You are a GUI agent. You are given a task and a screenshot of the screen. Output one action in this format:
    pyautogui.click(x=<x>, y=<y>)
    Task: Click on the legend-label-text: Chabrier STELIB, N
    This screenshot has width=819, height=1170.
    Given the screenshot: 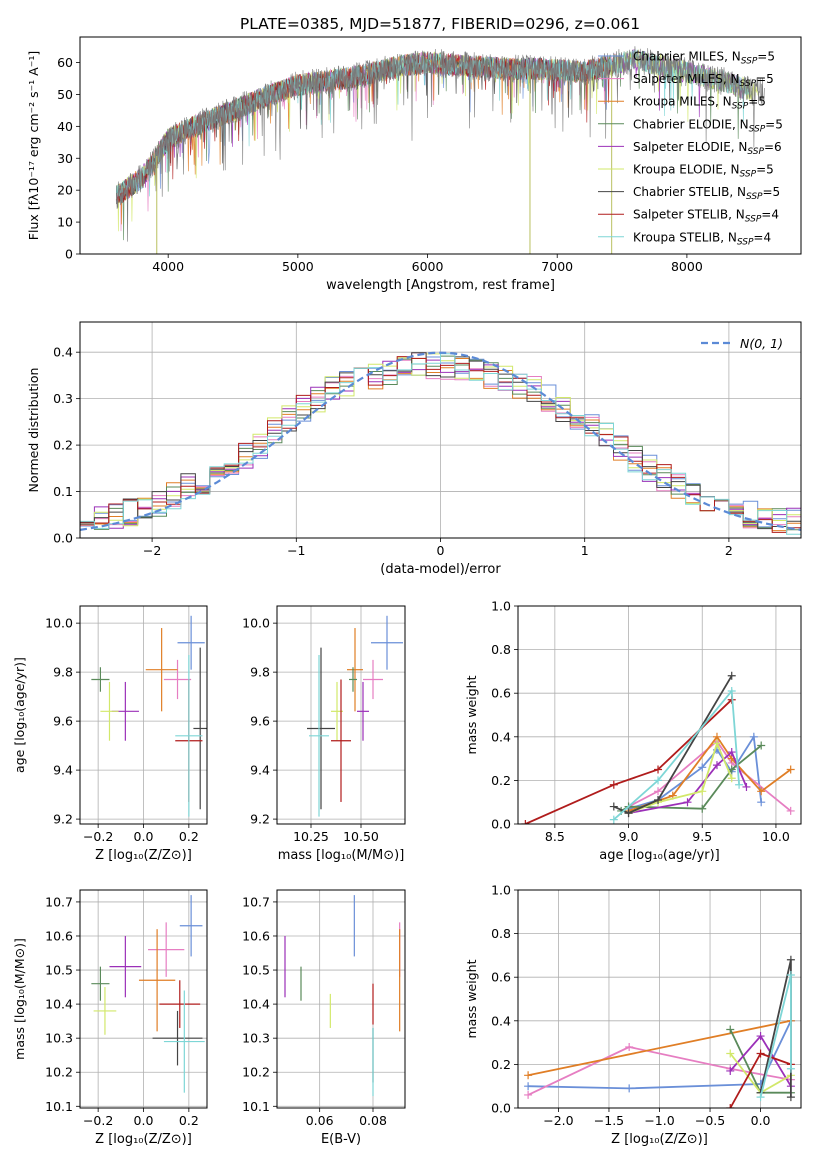 What is the action you would take?
    pyautogui.click(x=689, y=192)
    